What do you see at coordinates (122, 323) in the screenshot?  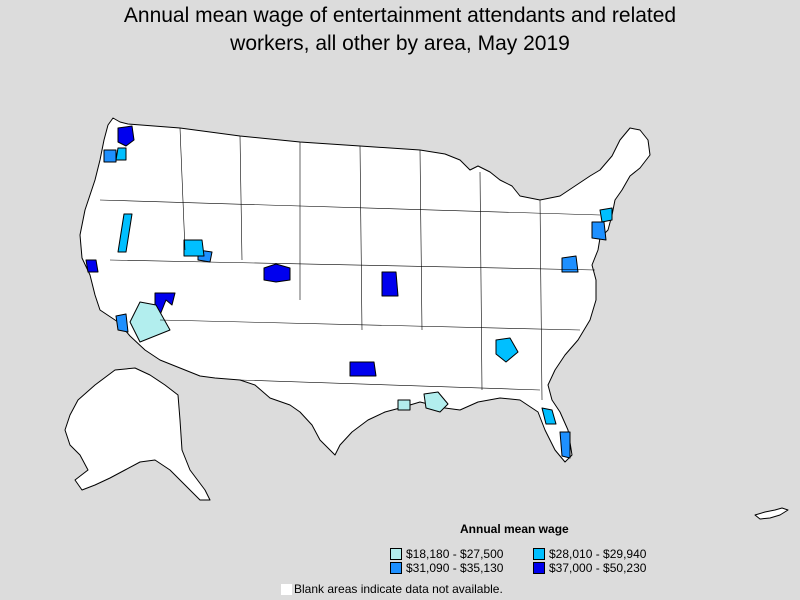 I see `area-la` at bounding box center [122, 323].